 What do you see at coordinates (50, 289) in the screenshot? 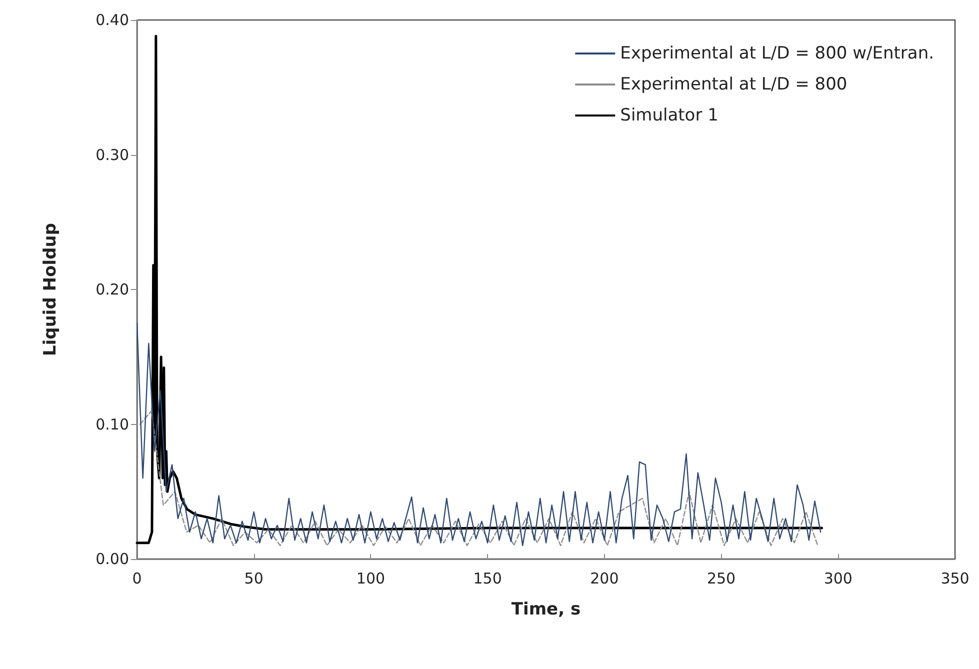
I see `y-axis-title: Liquid Holdup` at bounding box center [50, 289].